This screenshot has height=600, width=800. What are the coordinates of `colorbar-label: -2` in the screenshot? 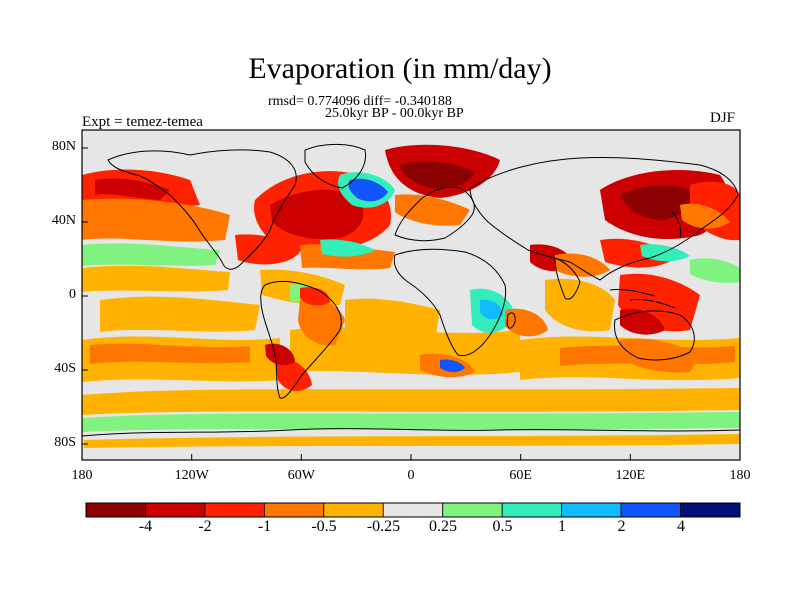 It's located at (205, 526).